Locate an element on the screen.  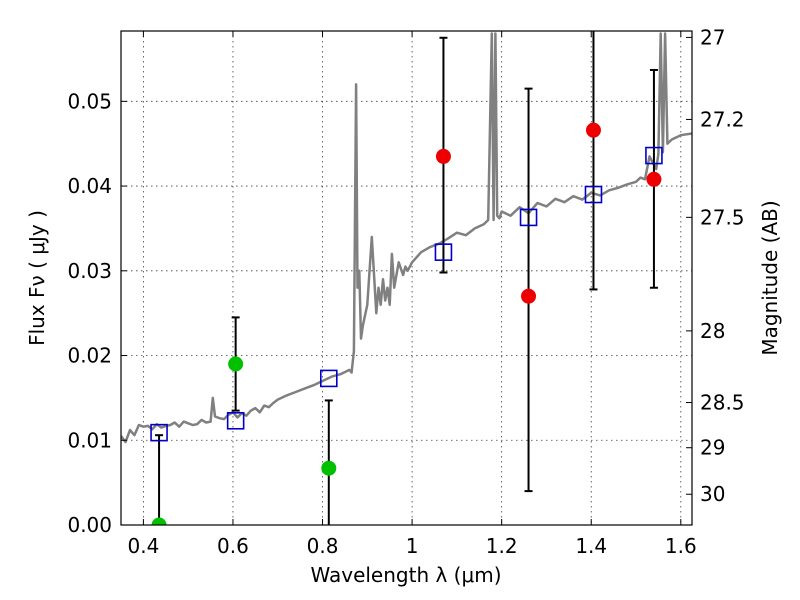
right-tick-label: 27.2 is located at coordinates (722, 119).